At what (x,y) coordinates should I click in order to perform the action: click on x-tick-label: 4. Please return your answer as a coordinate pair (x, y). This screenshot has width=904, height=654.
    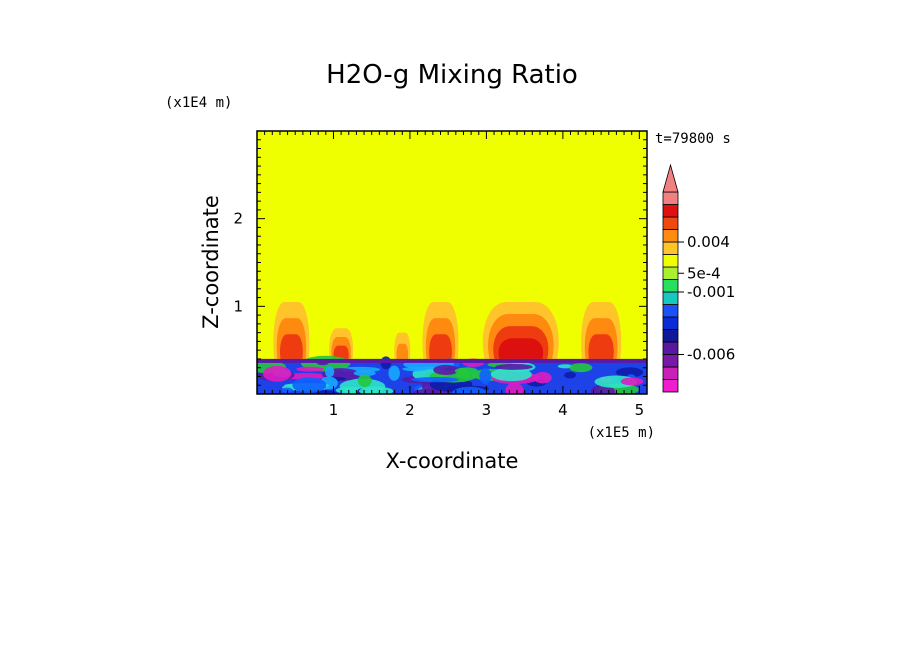
    Looking at the image, I should click on (563, 410).